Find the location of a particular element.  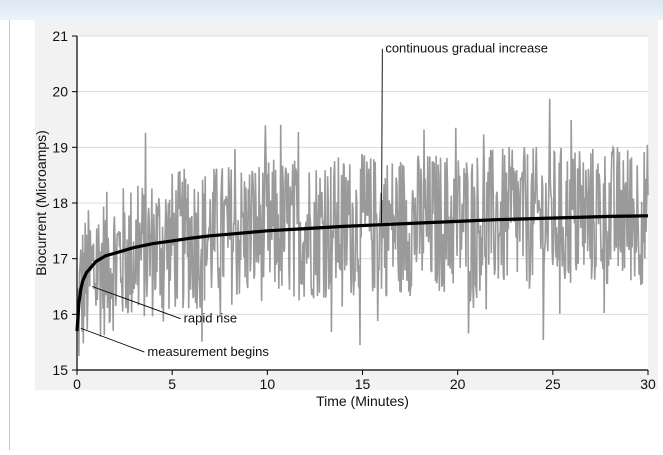

x-tick-label: 25 is located at coordinates (553, 384).